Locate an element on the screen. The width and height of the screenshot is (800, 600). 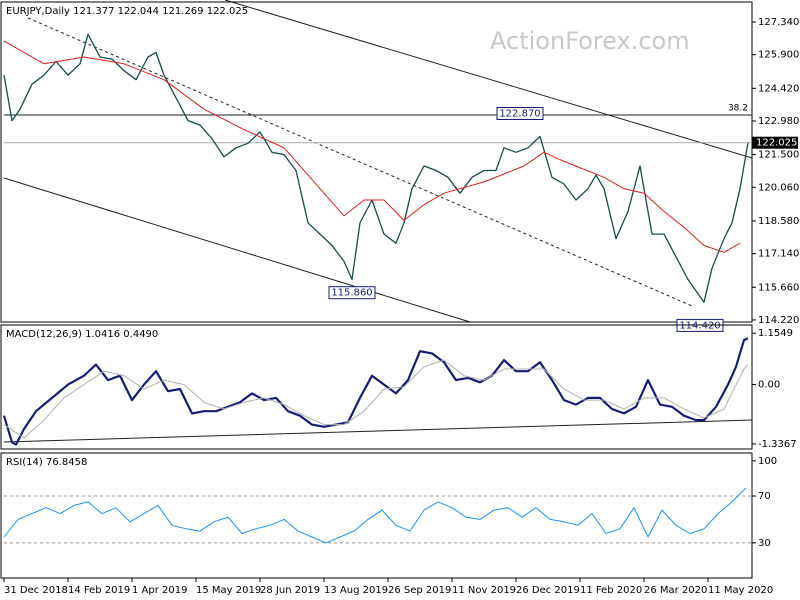
price-label: 122.870 is located at coordinates (519, 114).